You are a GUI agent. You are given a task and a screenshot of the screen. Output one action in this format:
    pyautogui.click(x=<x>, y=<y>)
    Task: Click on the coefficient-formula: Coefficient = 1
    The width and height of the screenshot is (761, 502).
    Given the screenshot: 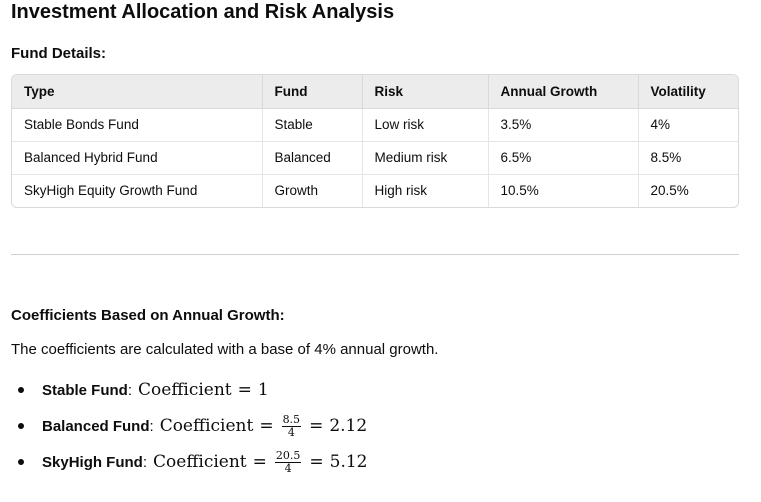 What is the action you would take?
    pyautogui.click(x=203, y=390)
    